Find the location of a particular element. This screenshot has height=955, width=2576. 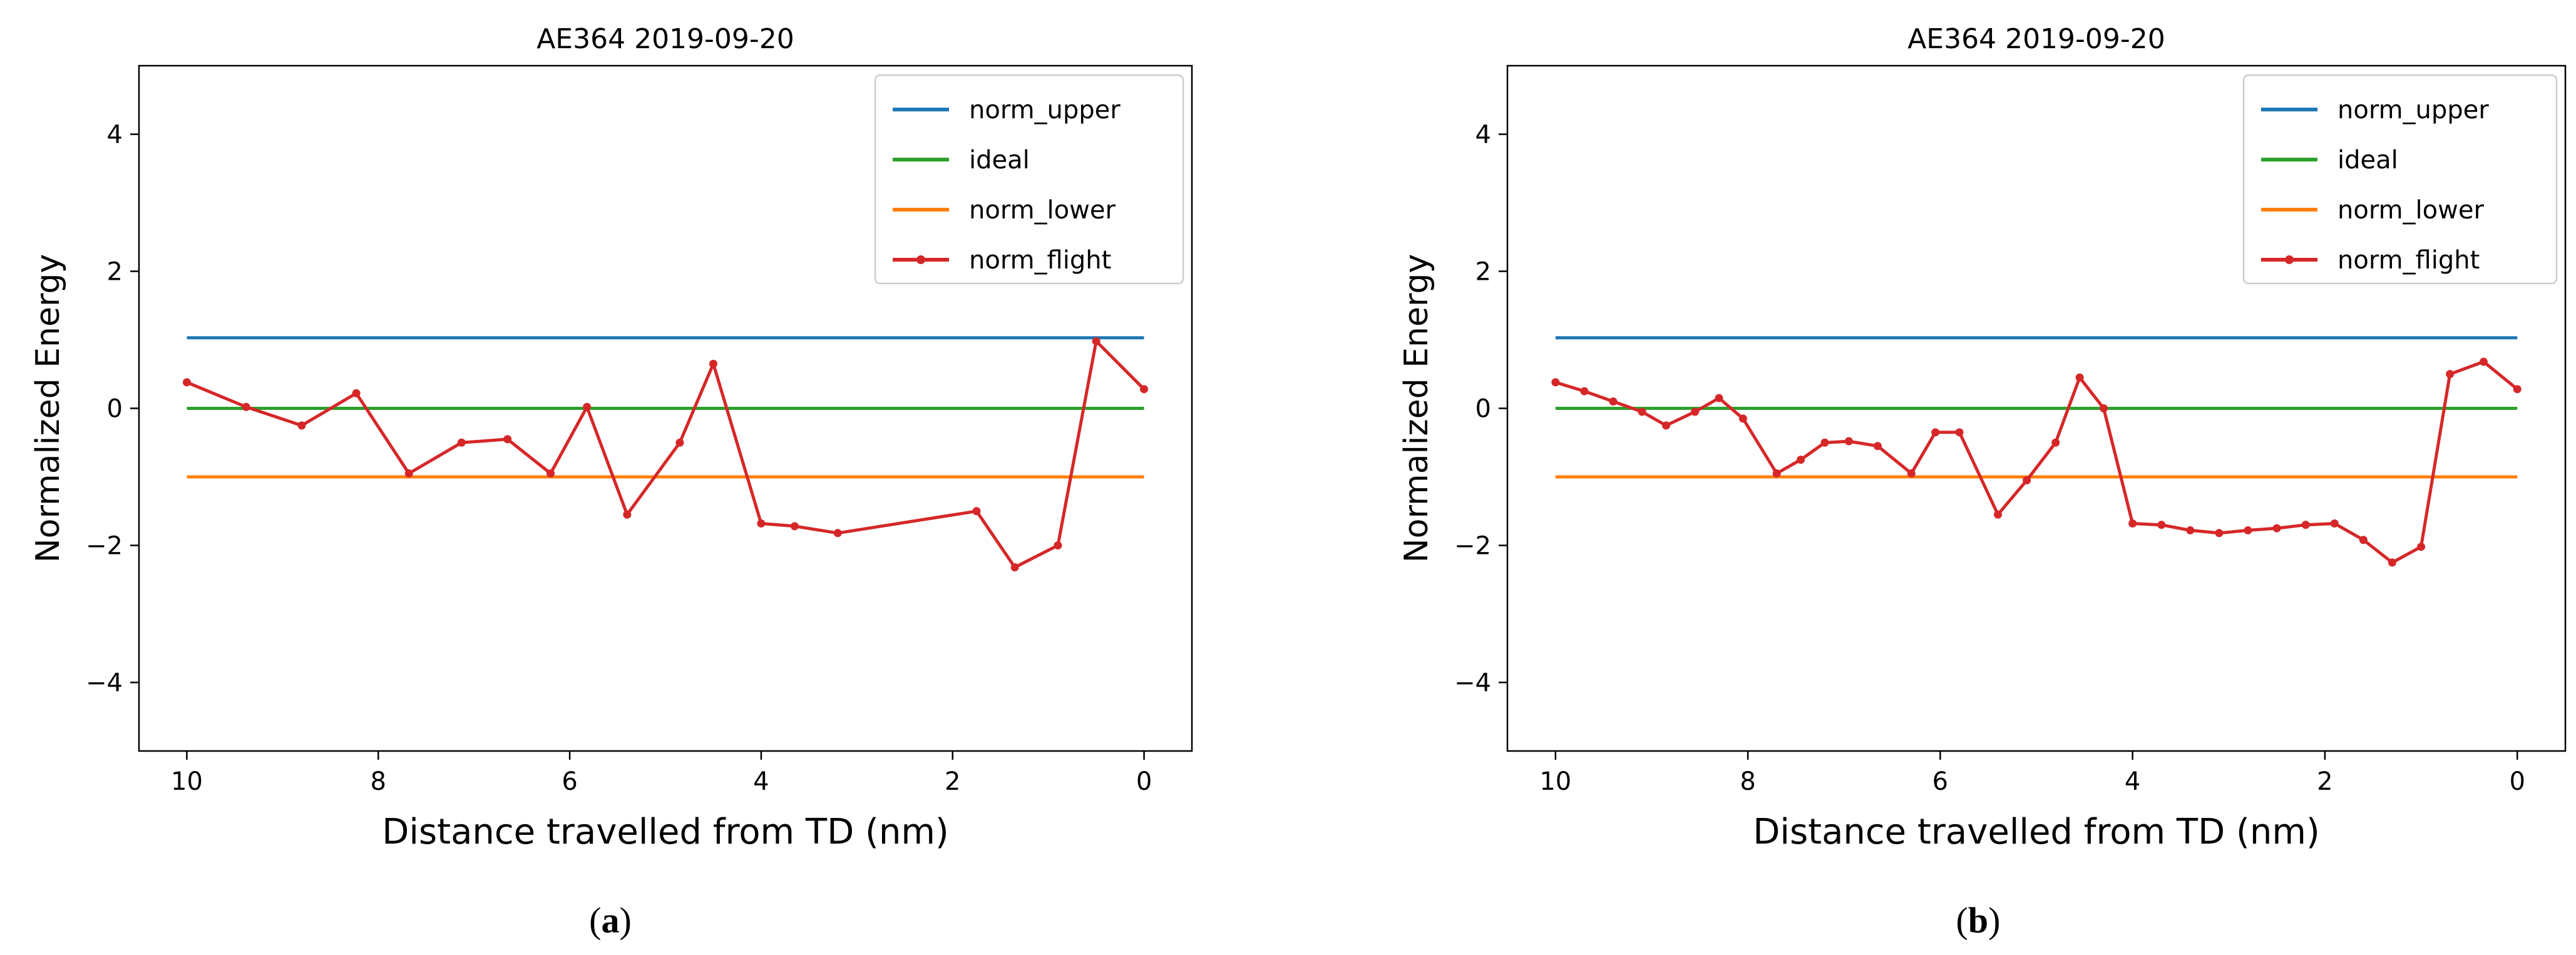

x-tick-label: 0 is located at coordinates (2517, 781).